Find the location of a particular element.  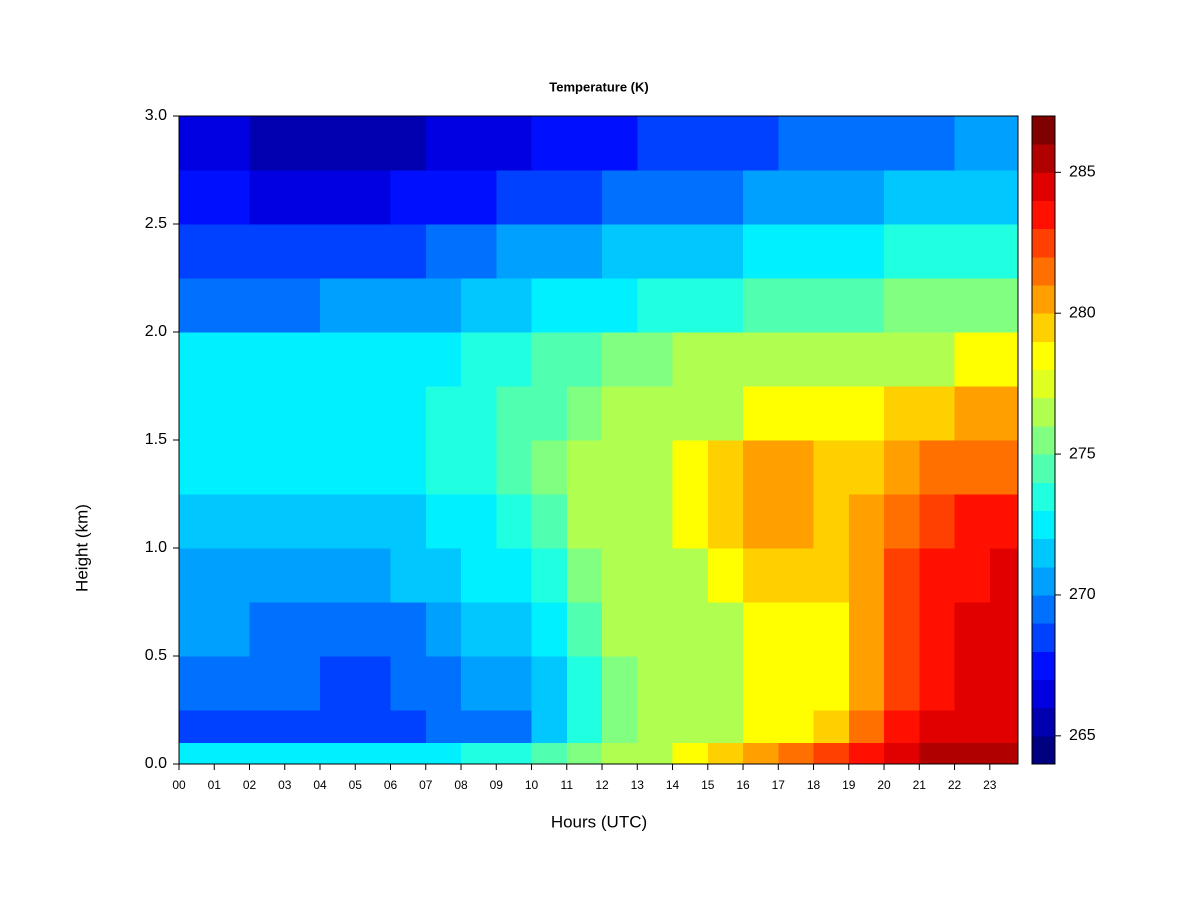

colorbar-tick-label: 270 is located at coordinates (1082, 594).